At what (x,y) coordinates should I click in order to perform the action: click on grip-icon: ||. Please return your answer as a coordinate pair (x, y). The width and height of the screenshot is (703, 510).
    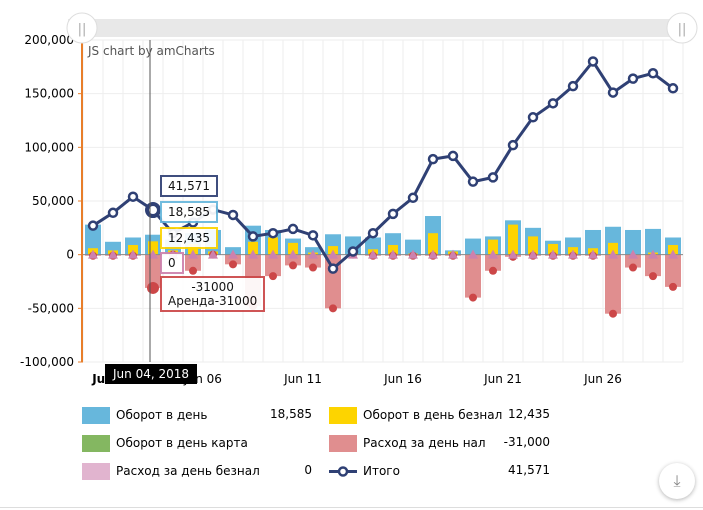
    Looking at the image, I should click on (82, 29).